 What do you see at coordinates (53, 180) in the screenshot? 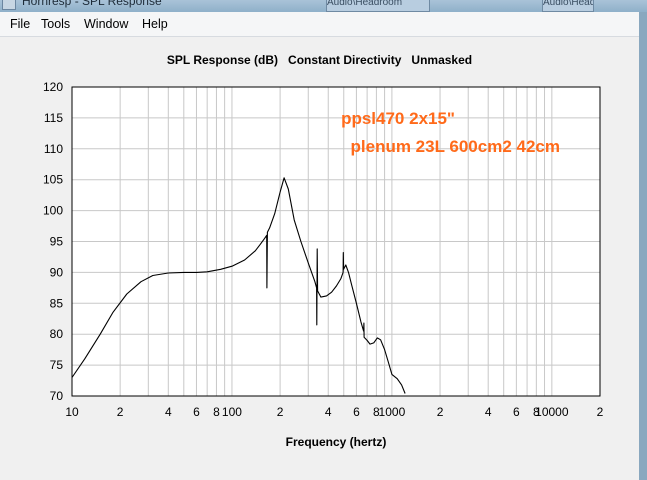
I see `y-tick-label: 105` at bounding box center [53, 180].